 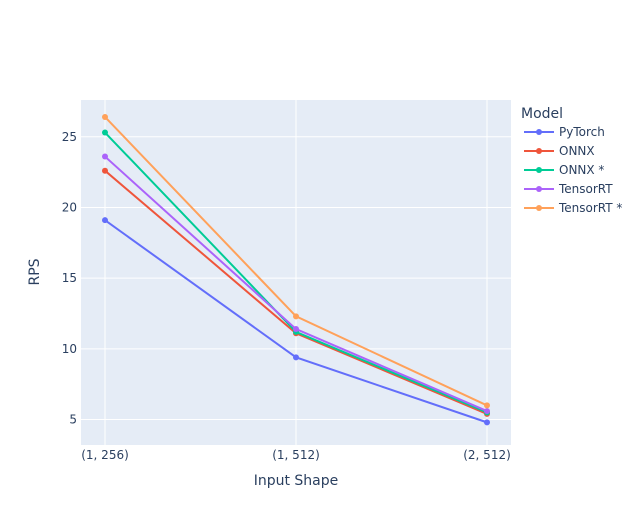 I want to click on y-axis-label: RPS, so click(x=35, y=271).